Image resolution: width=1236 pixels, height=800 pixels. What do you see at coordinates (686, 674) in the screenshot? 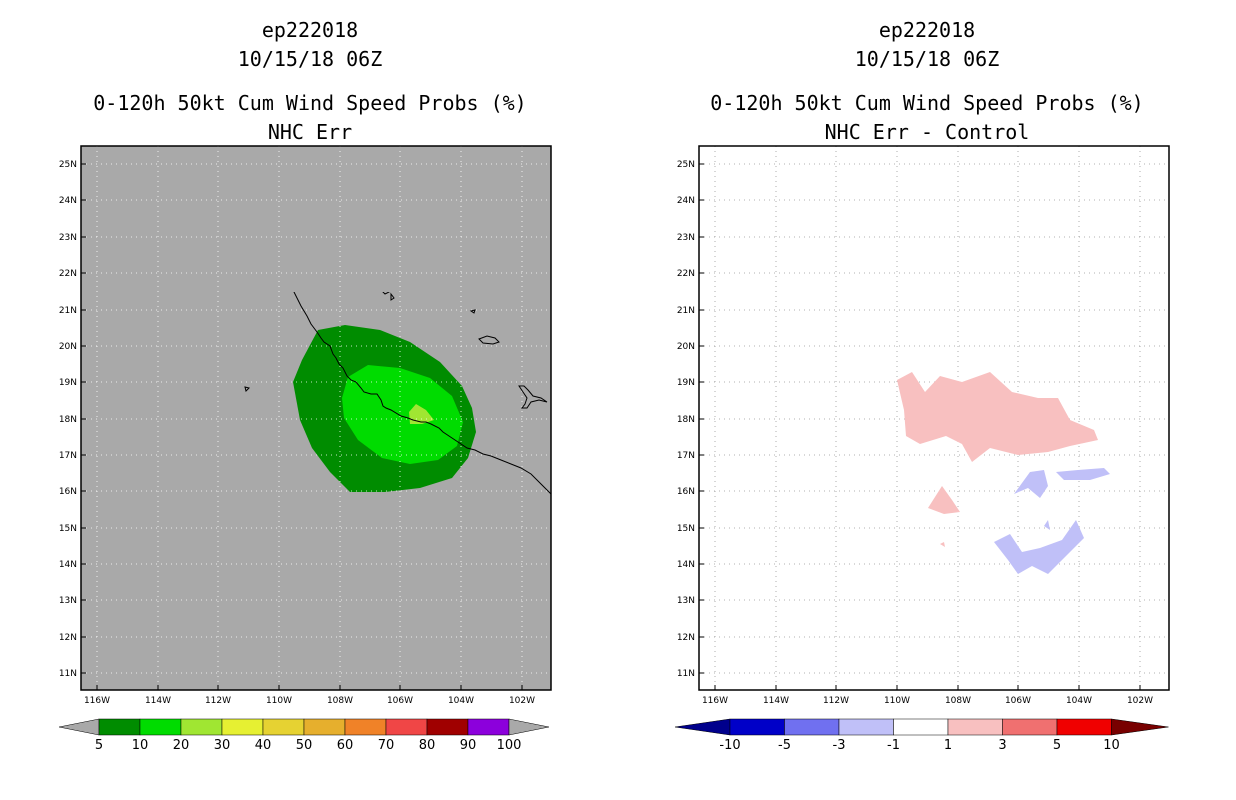
I see `lat-label: 11N` at bounding box center [686, 674].